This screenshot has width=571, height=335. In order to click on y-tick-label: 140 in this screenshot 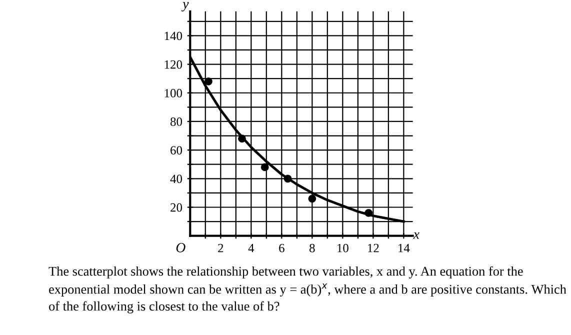, I will do `click(173, 36)`.